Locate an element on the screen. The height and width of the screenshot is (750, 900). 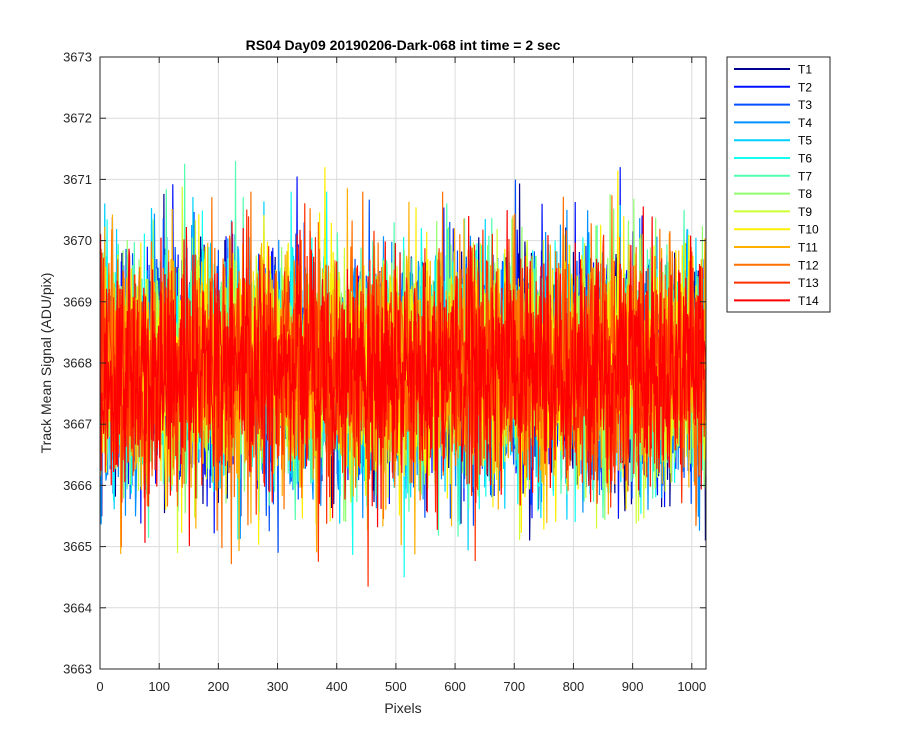
legend-label: T2 is located at coordinates (805, 87).